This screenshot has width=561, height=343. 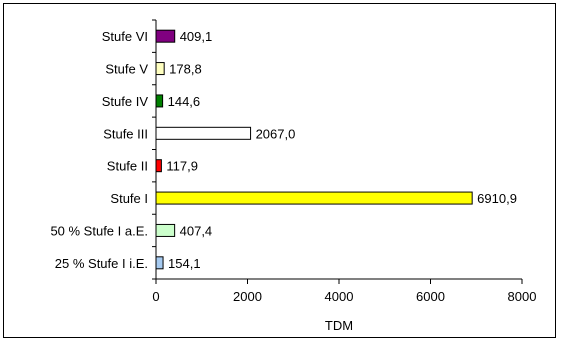 I want to click on category-label: Stufe VI, so click(x=125, y=36).